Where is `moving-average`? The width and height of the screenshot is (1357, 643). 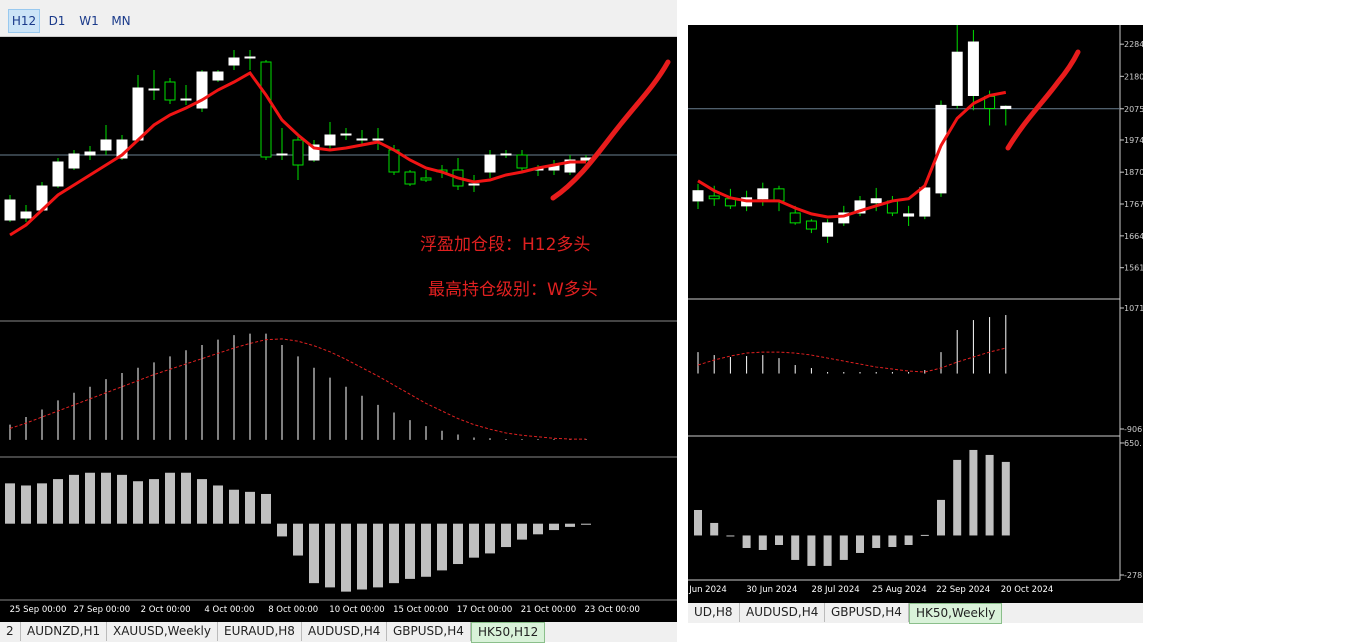 moving-average is located at coordinates (297, 154).